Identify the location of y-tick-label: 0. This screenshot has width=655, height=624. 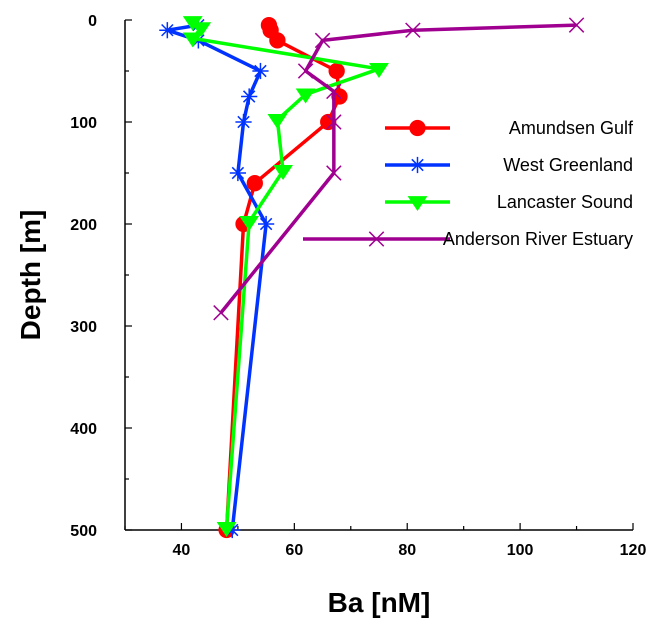
(92, 21).